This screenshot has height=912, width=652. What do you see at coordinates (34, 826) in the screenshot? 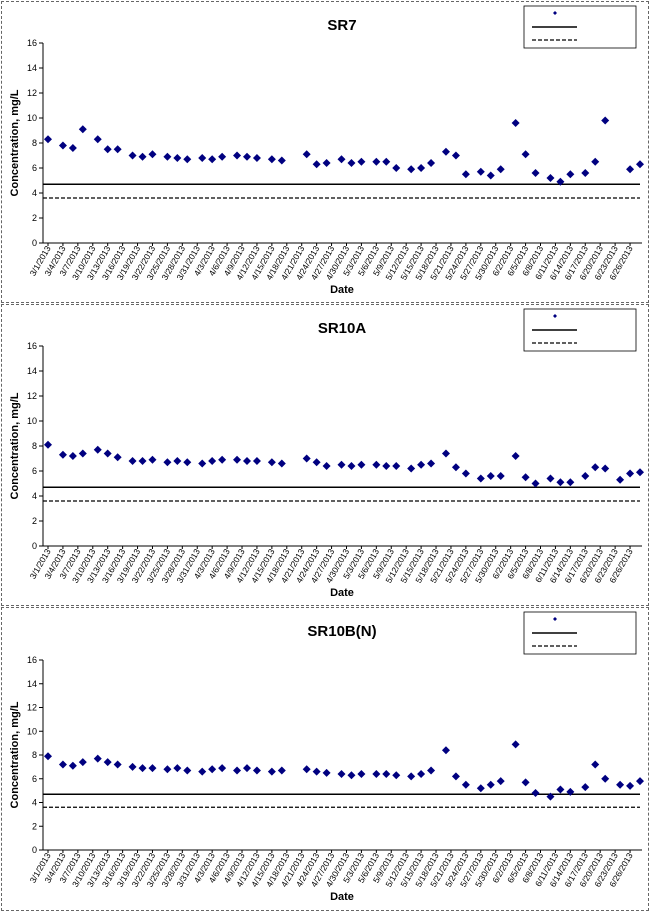
I see `y-tick-label: 2` at bounding box center [34, 826].